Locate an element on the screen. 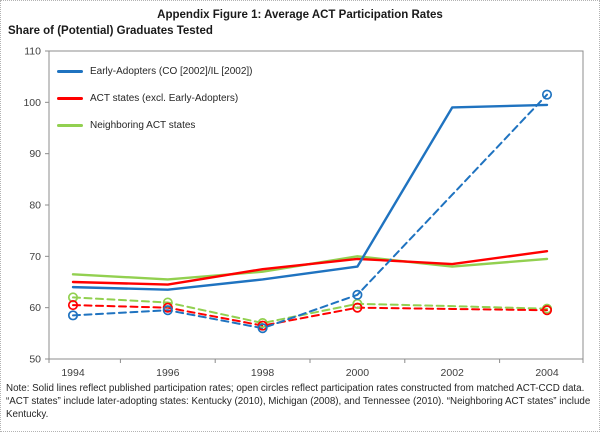 This screenshot has height=432, width=600. y-tick-label: 110 is located at coordinates (32, 52).